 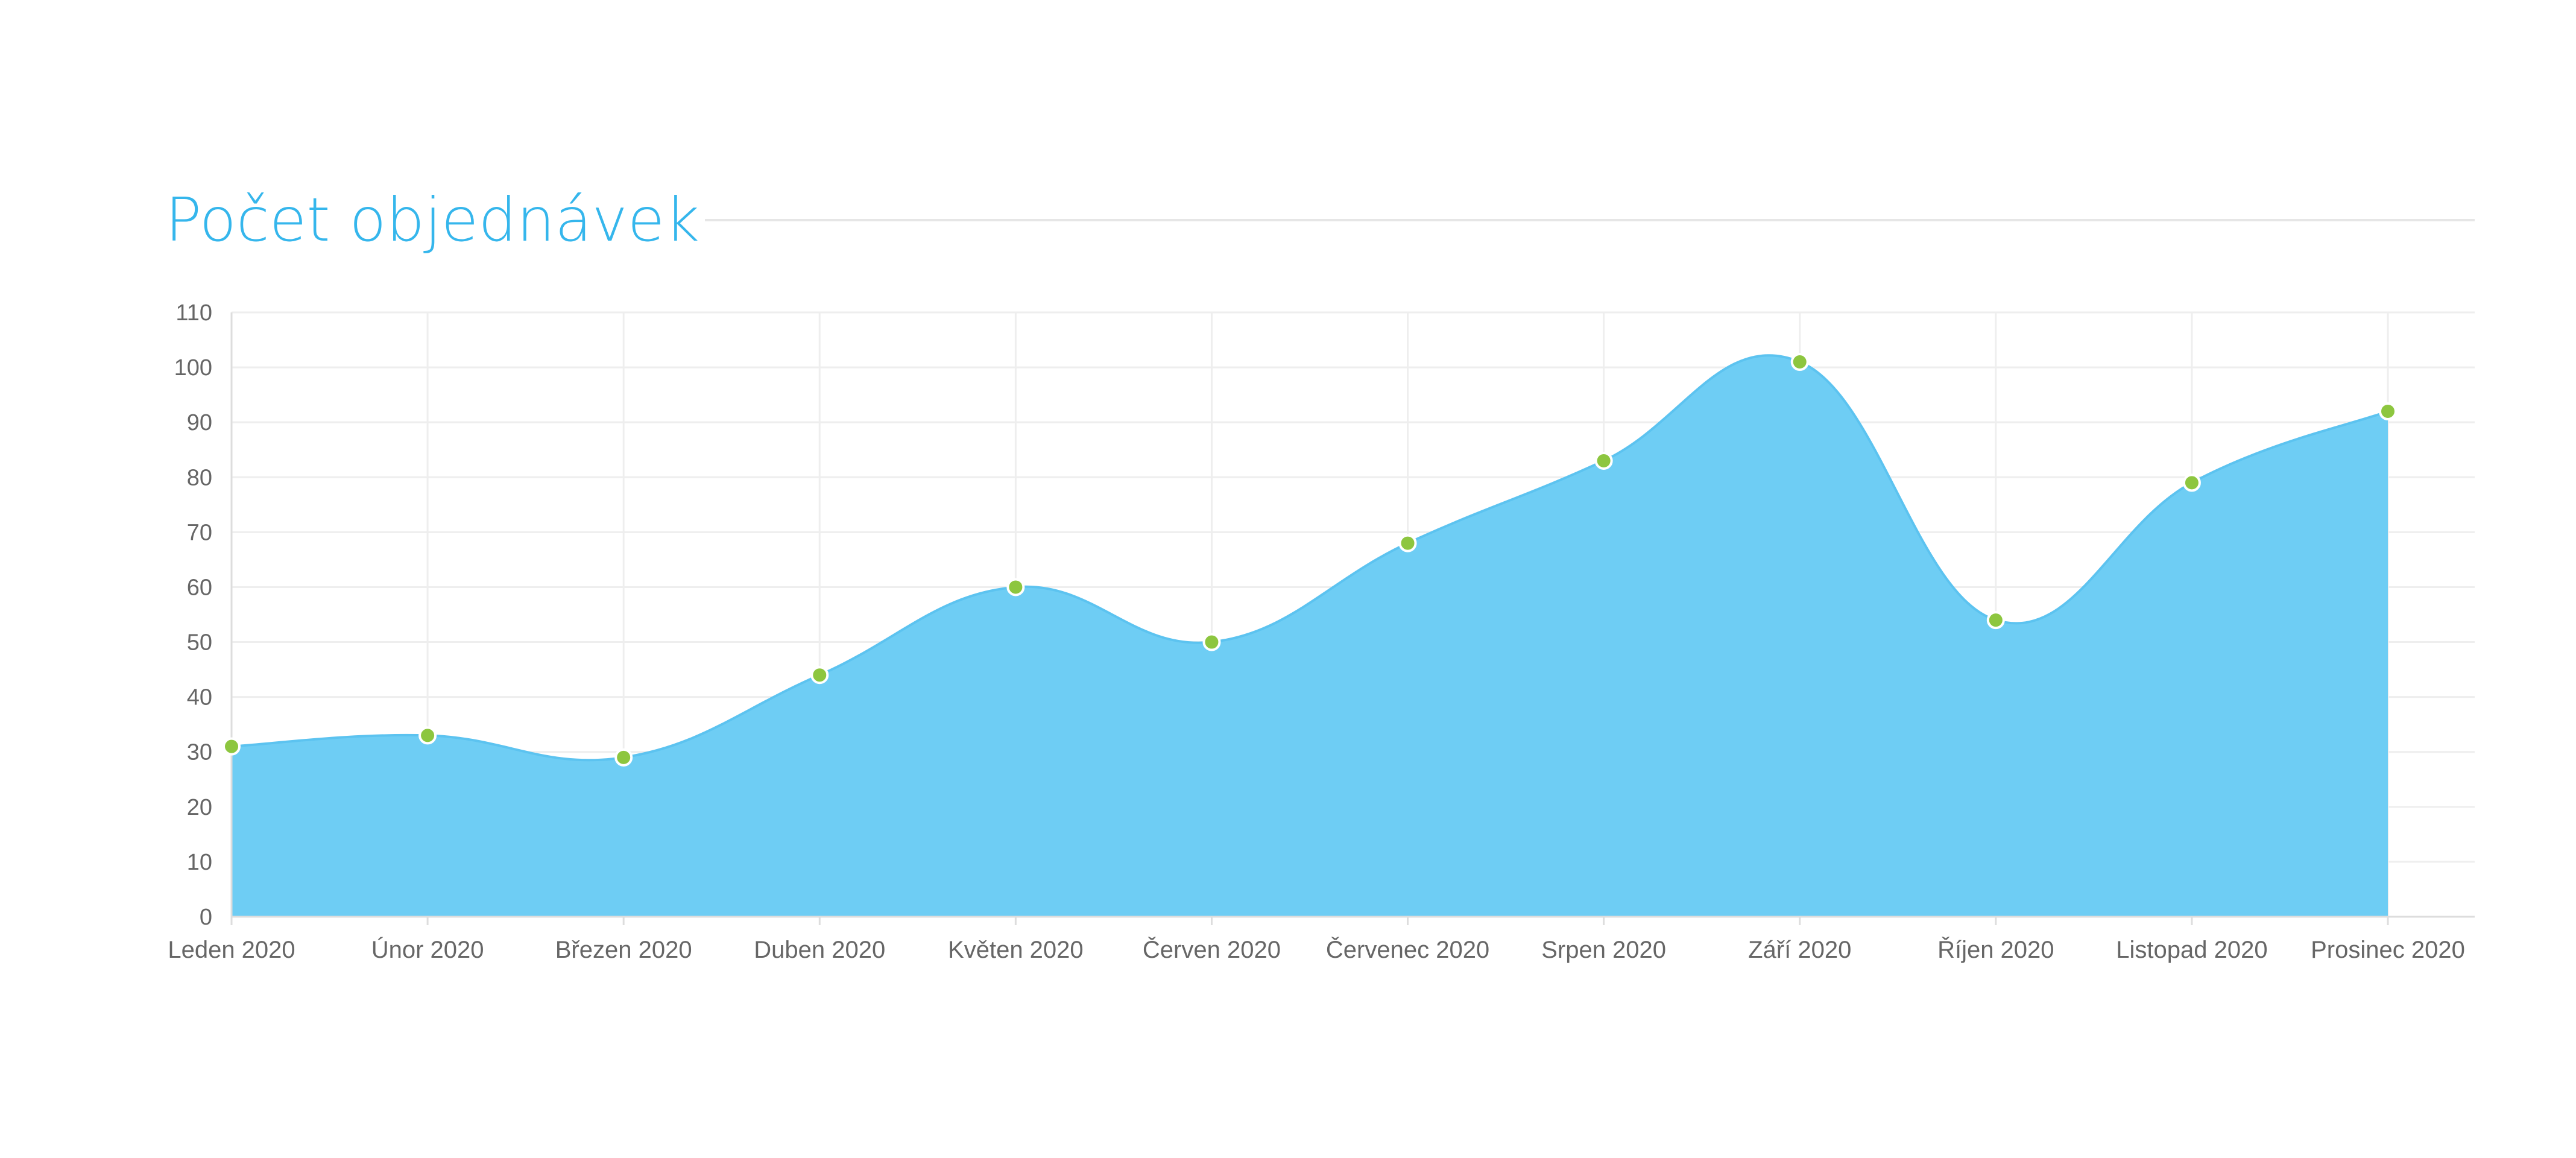 I want to click on x-tick-label: Prosinec 2020, so click(x=2388, y=950).